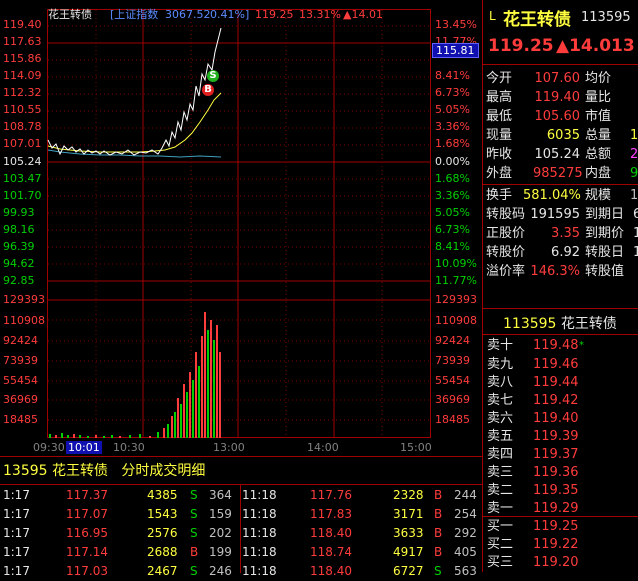  I want to click on detail-header: 13595 花王转债 分时成交明细, so click(104, 470).